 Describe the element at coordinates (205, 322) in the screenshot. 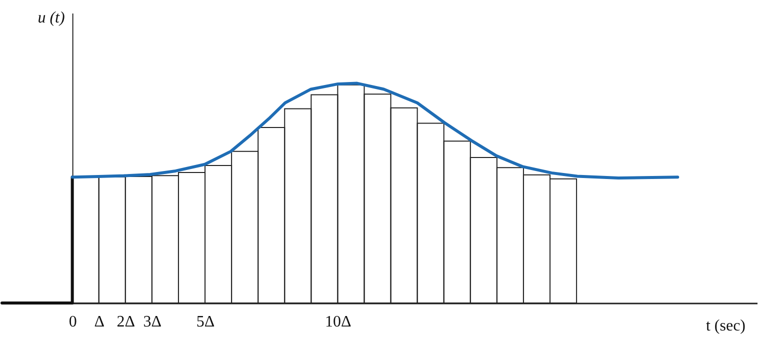

I see `x-tick-label: 5Δ` at that location.